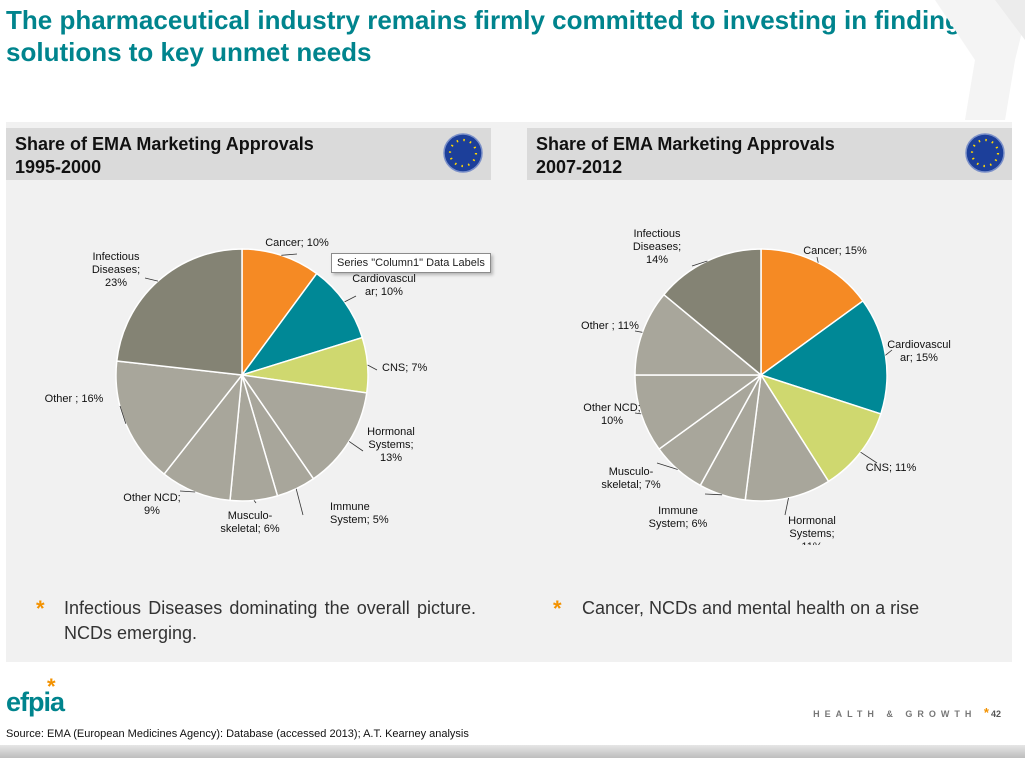 This screenshot has width=1025, height=758. What do you see at coordinates (611, 414) in the screenshot?
I see `data-label: Other NCD; 10%` at bounding box center [611, 414].